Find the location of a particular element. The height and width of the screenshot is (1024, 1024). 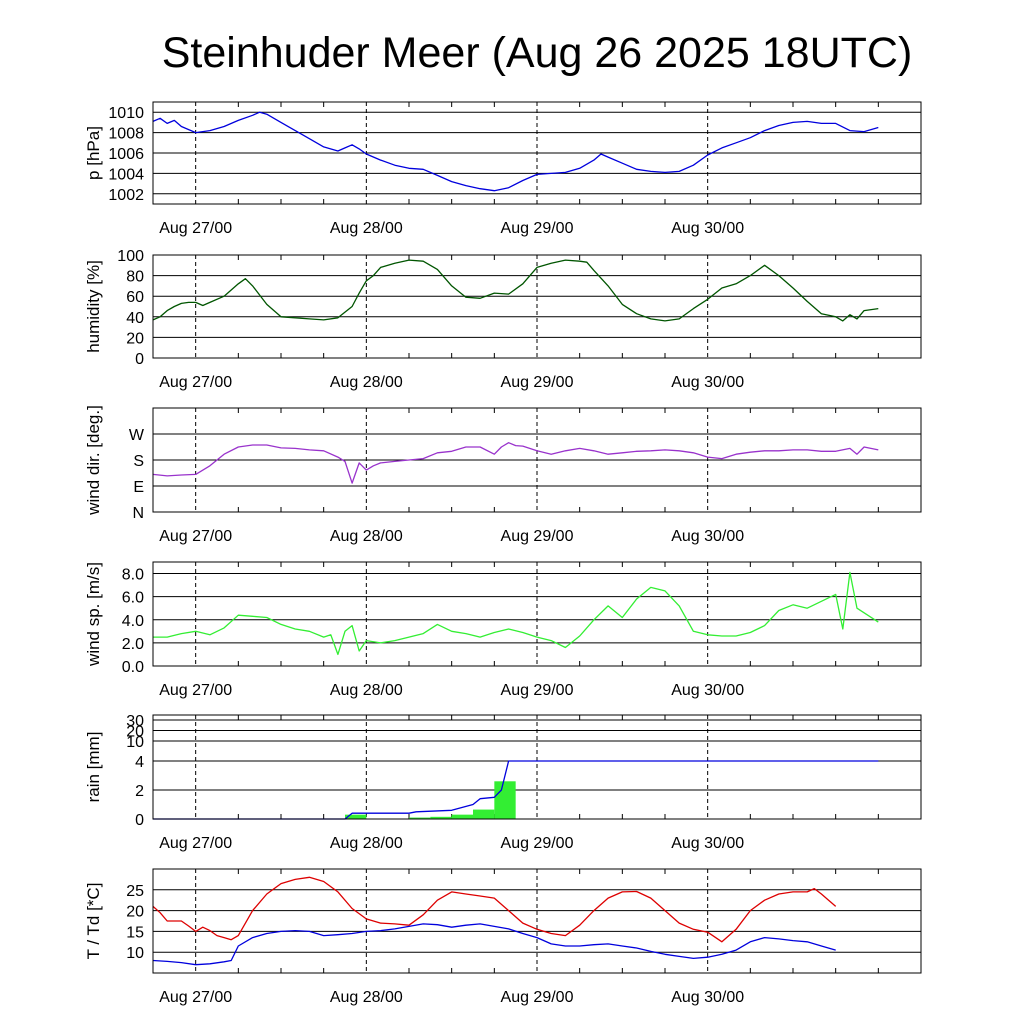

y-tick-label: 25 is located at coordinates (135, 891).